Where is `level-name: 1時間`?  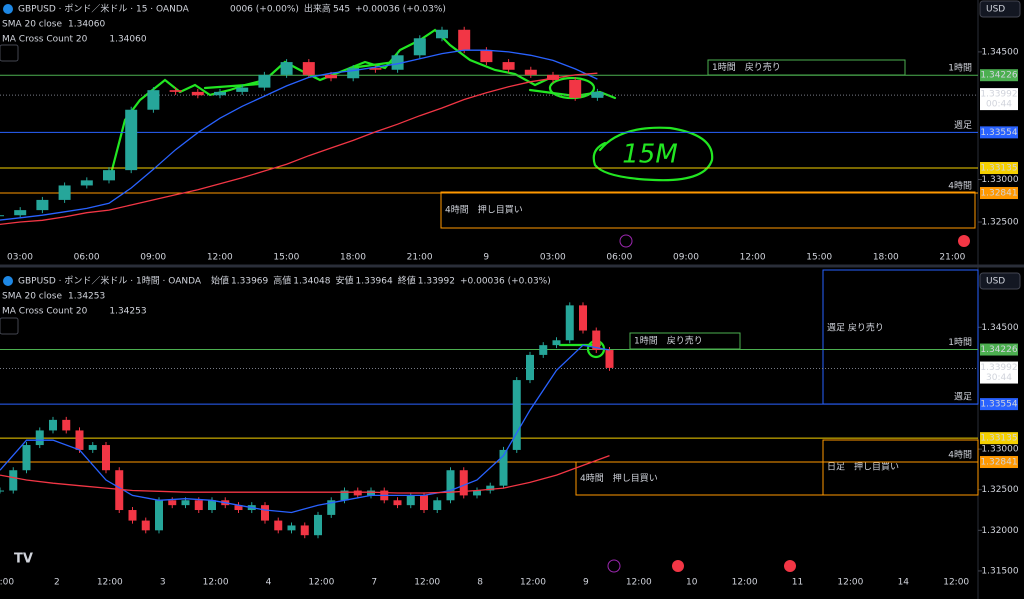
level-name: 1時間 is located at coordinates (960, 68).